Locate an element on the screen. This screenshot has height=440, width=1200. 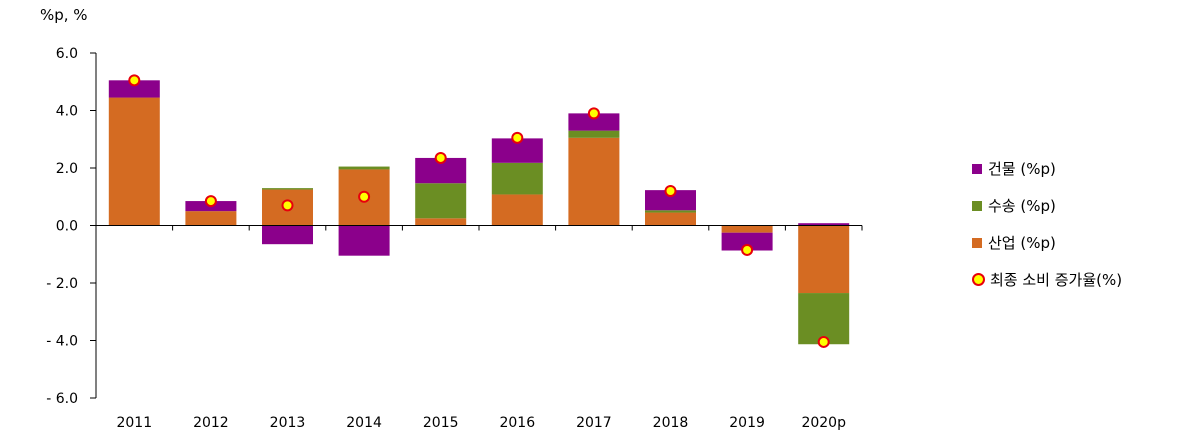
legend-label-industry: 산업 (%p) is located at coordinates (1022, 243).